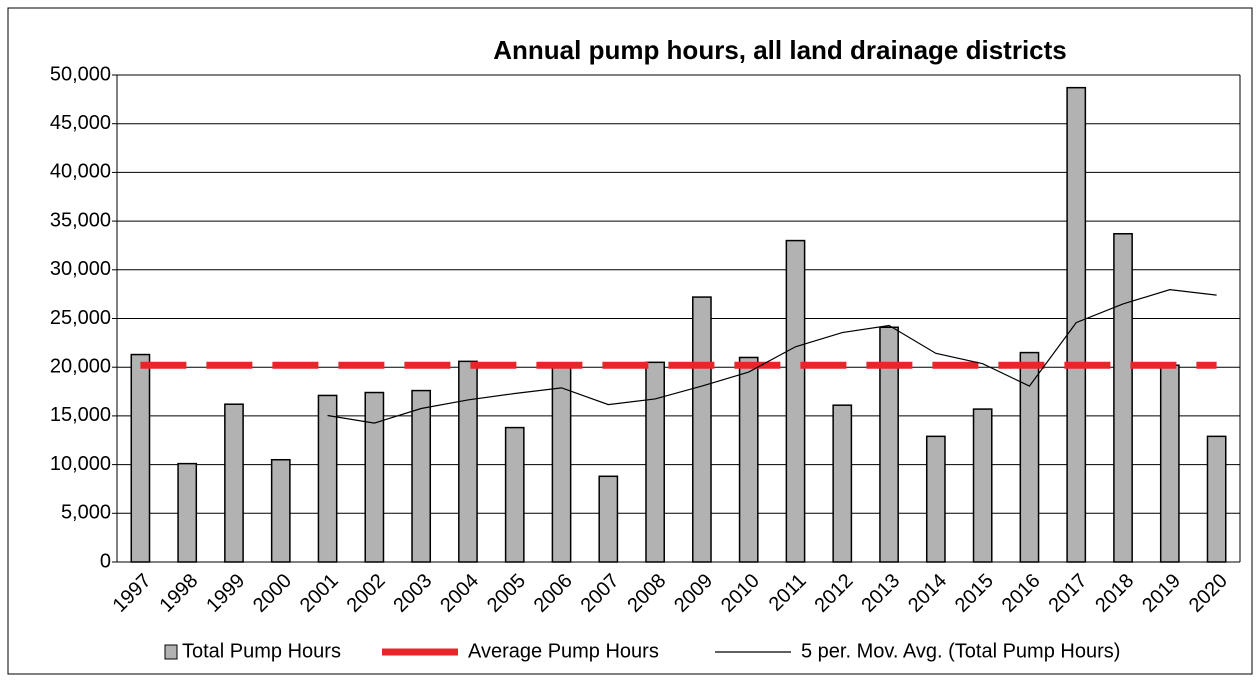  I want to click on legend-swatch, so click(171, 652).